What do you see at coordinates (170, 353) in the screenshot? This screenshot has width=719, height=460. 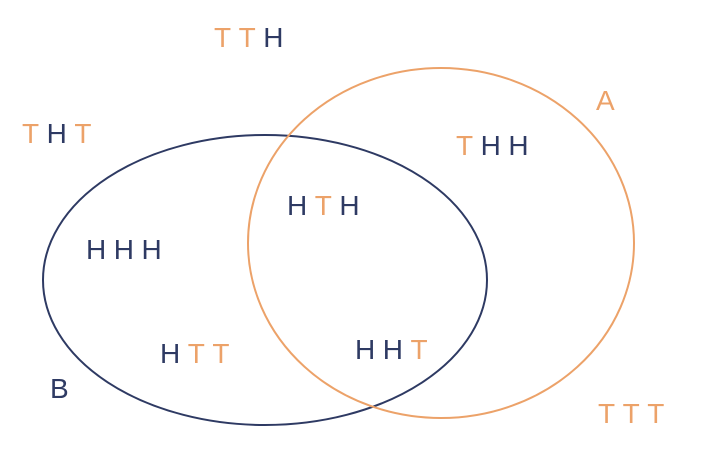 I see `outcome-htt-letter-1: H` at bounding box center [170, 353].